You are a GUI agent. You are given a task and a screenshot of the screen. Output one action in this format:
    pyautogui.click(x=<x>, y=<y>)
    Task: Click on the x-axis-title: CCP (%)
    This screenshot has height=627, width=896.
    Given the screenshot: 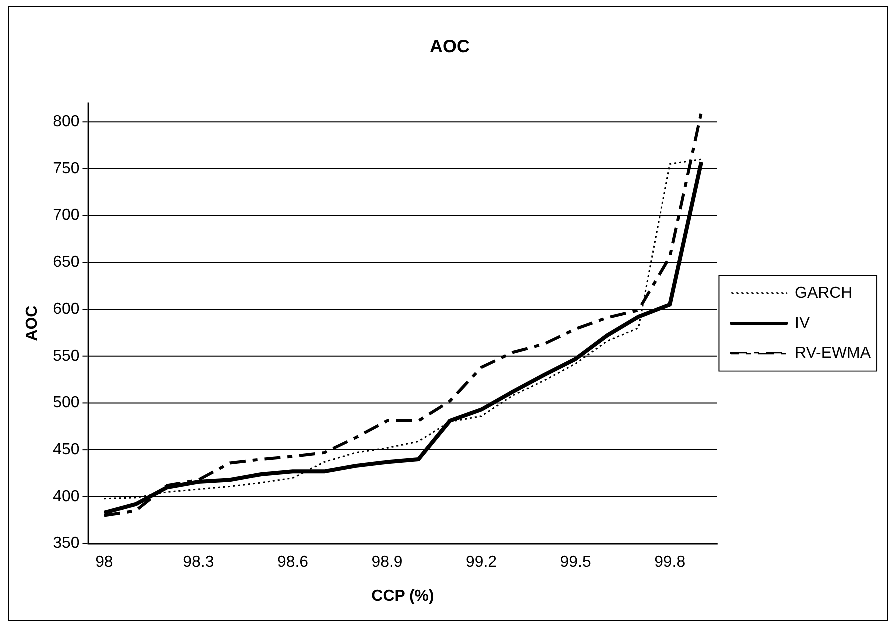 What is the action you would take?
    pyautogui.click(x=403, y=596)
    